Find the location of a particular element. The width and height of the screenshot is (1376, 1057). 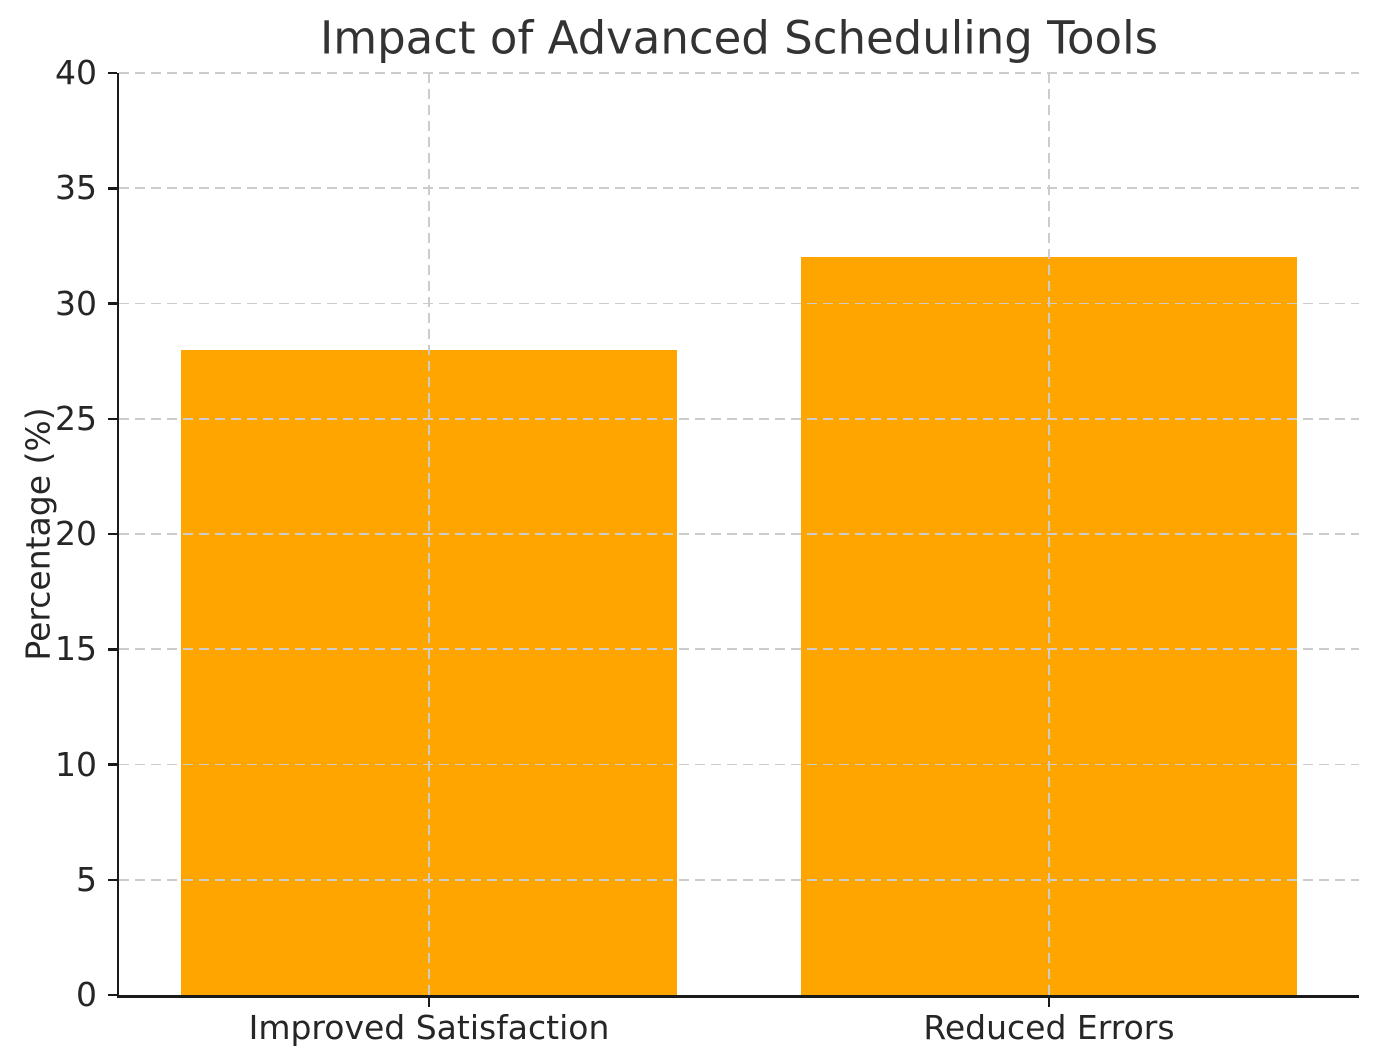

x-tick-label: Reduced Errors is located at coordinates (1049, 1027).